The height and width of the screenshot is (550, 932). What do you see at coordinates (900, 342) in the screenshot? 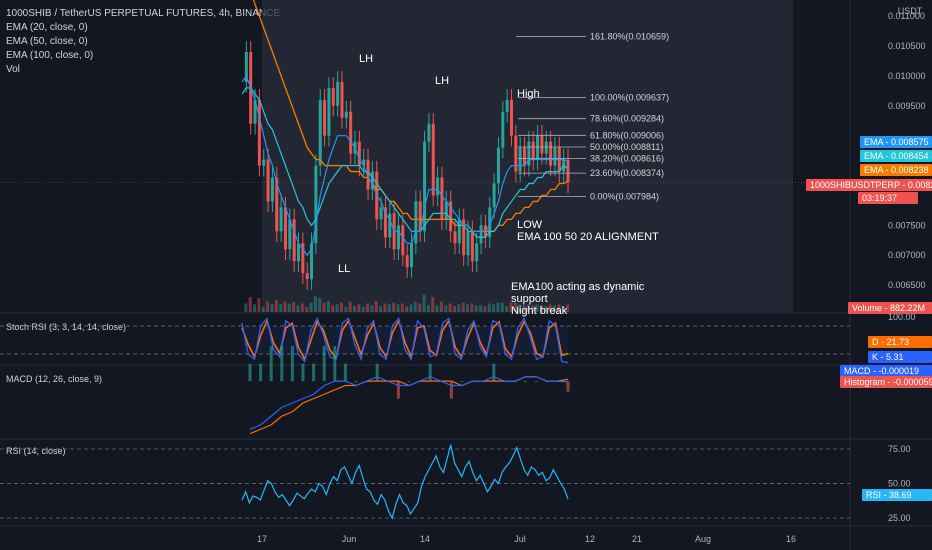
I see `stoch-d-badge-bg` at bounding box center [900, 342].